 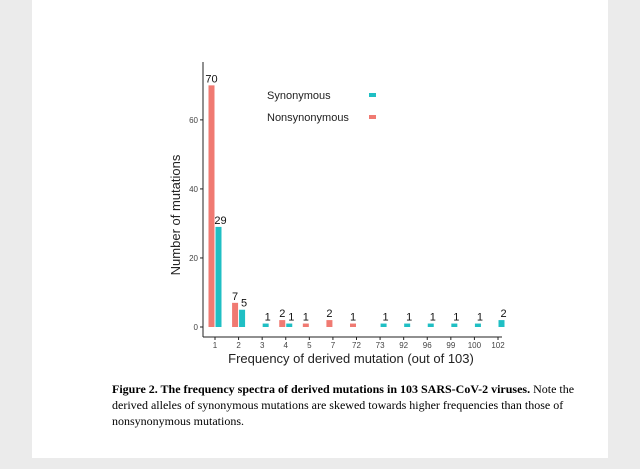 I want to click on x-tick-label: 92, so click(x=403, y=345).